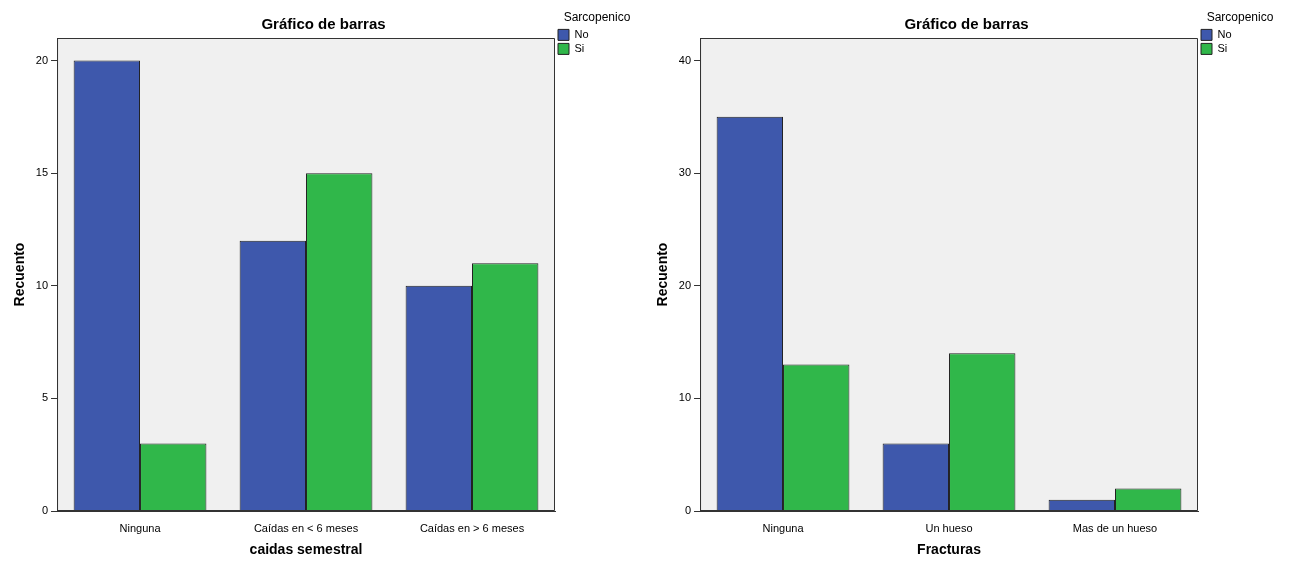 This screenshot has height=573, width=1294. Describe the element at coordinates (42, 172) in the screenshot. I see `y-tick-label: 15` at that location.